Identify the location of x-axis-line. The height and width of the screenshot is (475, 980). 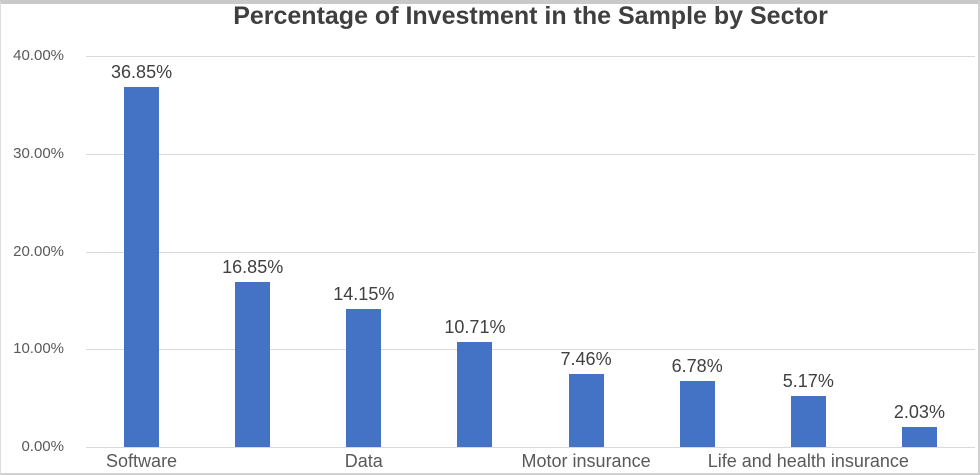
(530, 447).